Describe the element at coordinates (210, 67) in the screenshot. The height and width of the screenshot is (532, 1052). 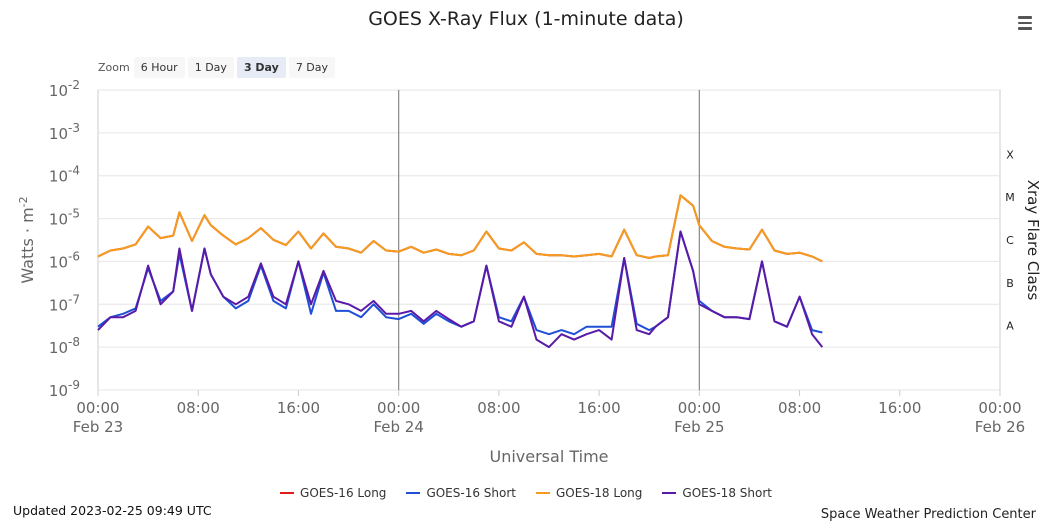
I see `zoom-1-day-button: 1 Day` at that location.